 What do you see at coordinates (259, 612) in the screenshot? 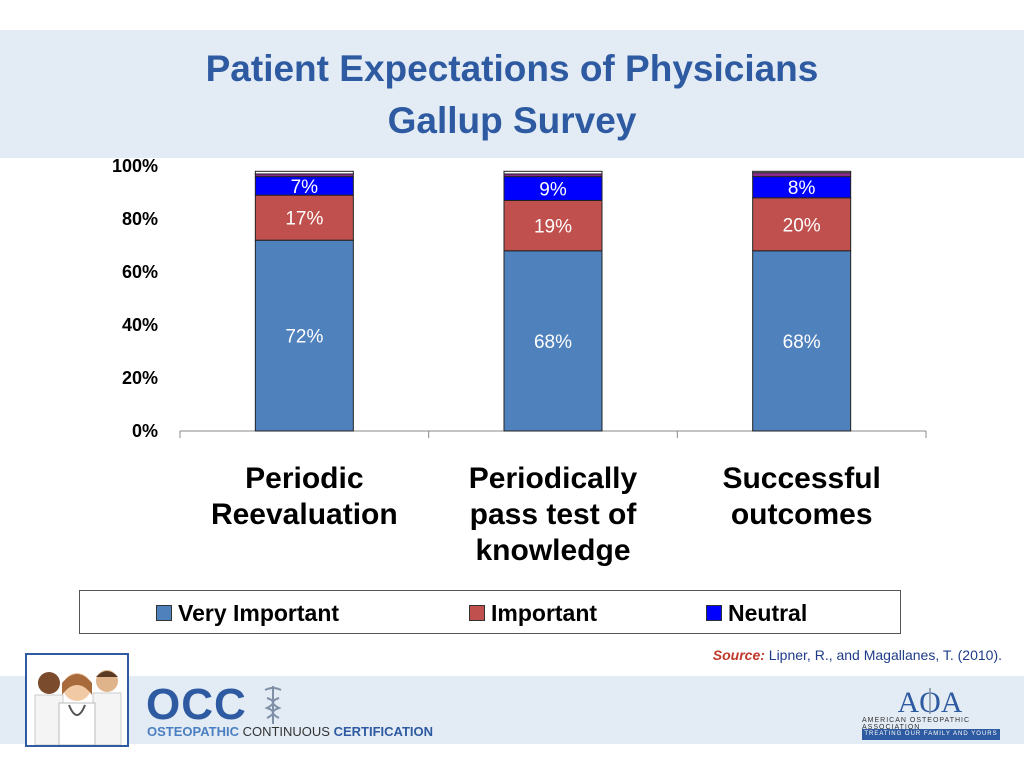
I see `legend-label-very-important: Very Important` at bounding box center [259, 612].